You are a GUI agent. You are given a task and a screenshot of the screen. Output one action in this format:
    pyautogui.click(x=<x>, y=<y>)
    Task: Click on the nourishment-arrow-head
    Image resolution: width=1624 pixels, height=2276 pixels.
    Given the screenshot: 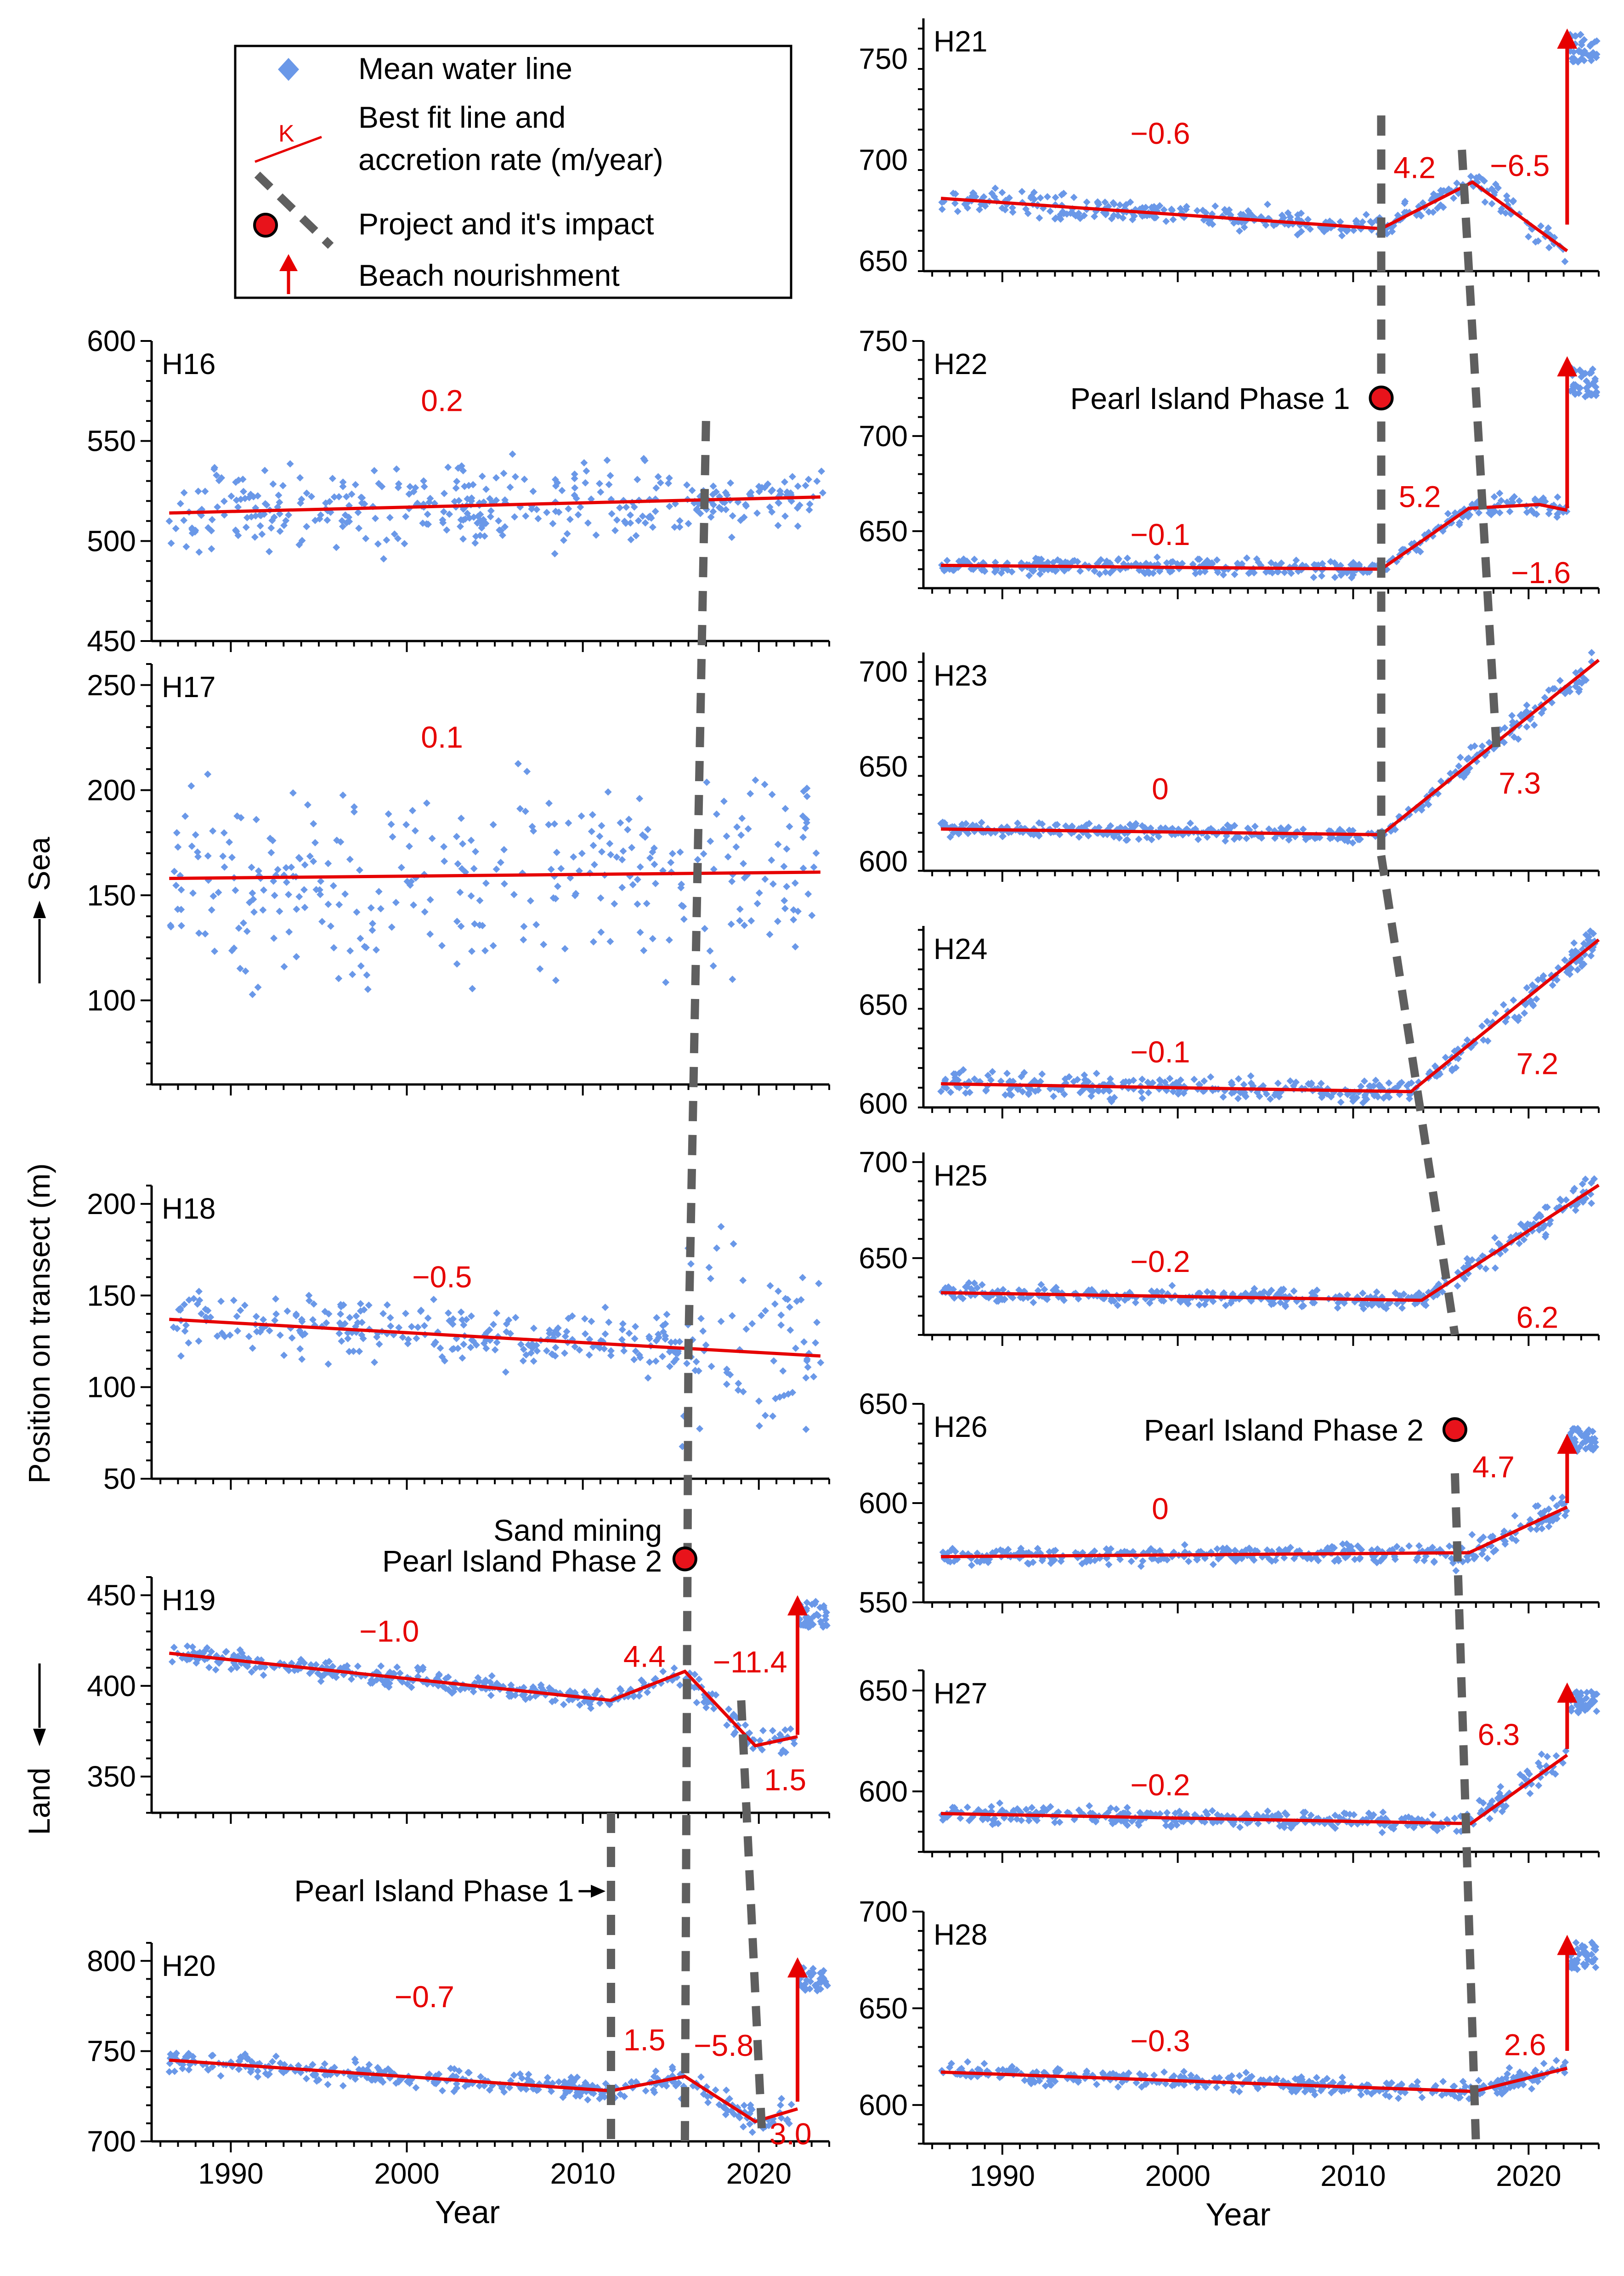 What is the action you would take?
    pyautogui.click(x=798, y=1605)
    